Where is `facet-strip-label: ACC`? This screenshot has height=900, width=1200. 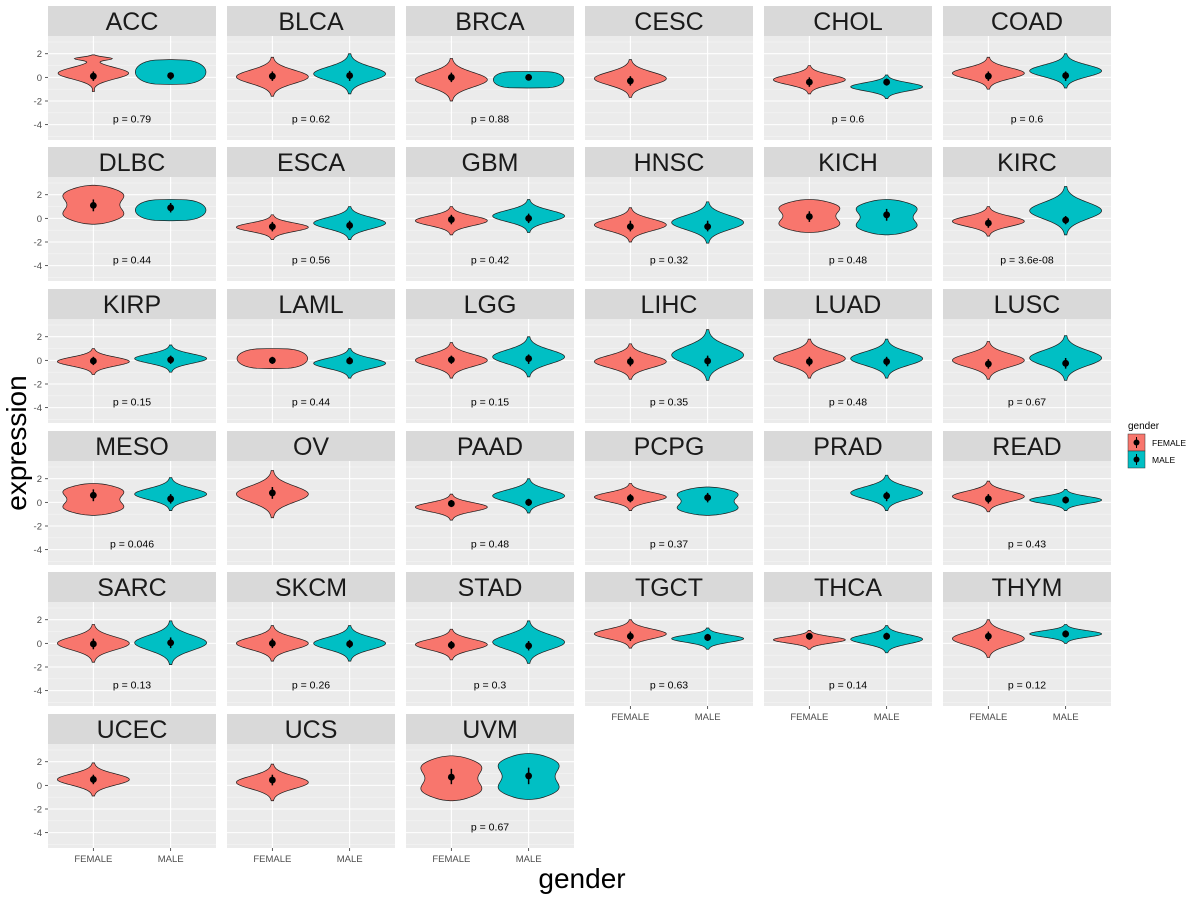 facet-strip-label: ACC is located at coordinates (132, 22).